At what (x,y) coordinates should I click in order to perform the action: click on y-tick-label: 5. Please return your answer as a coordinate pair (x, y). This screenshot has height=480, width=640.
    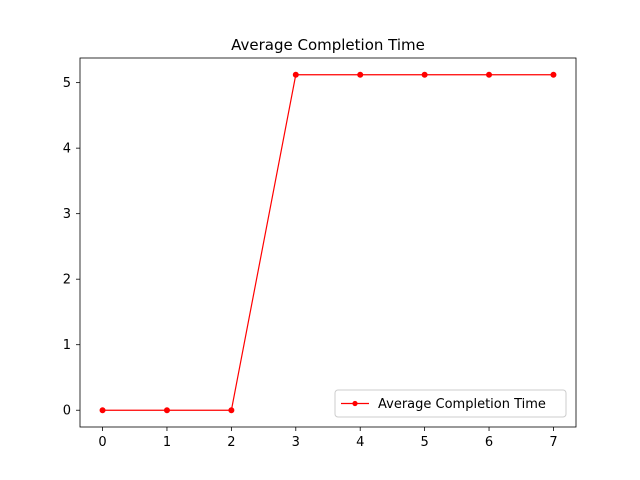
    Looking at the image, I should click on (67, 83).